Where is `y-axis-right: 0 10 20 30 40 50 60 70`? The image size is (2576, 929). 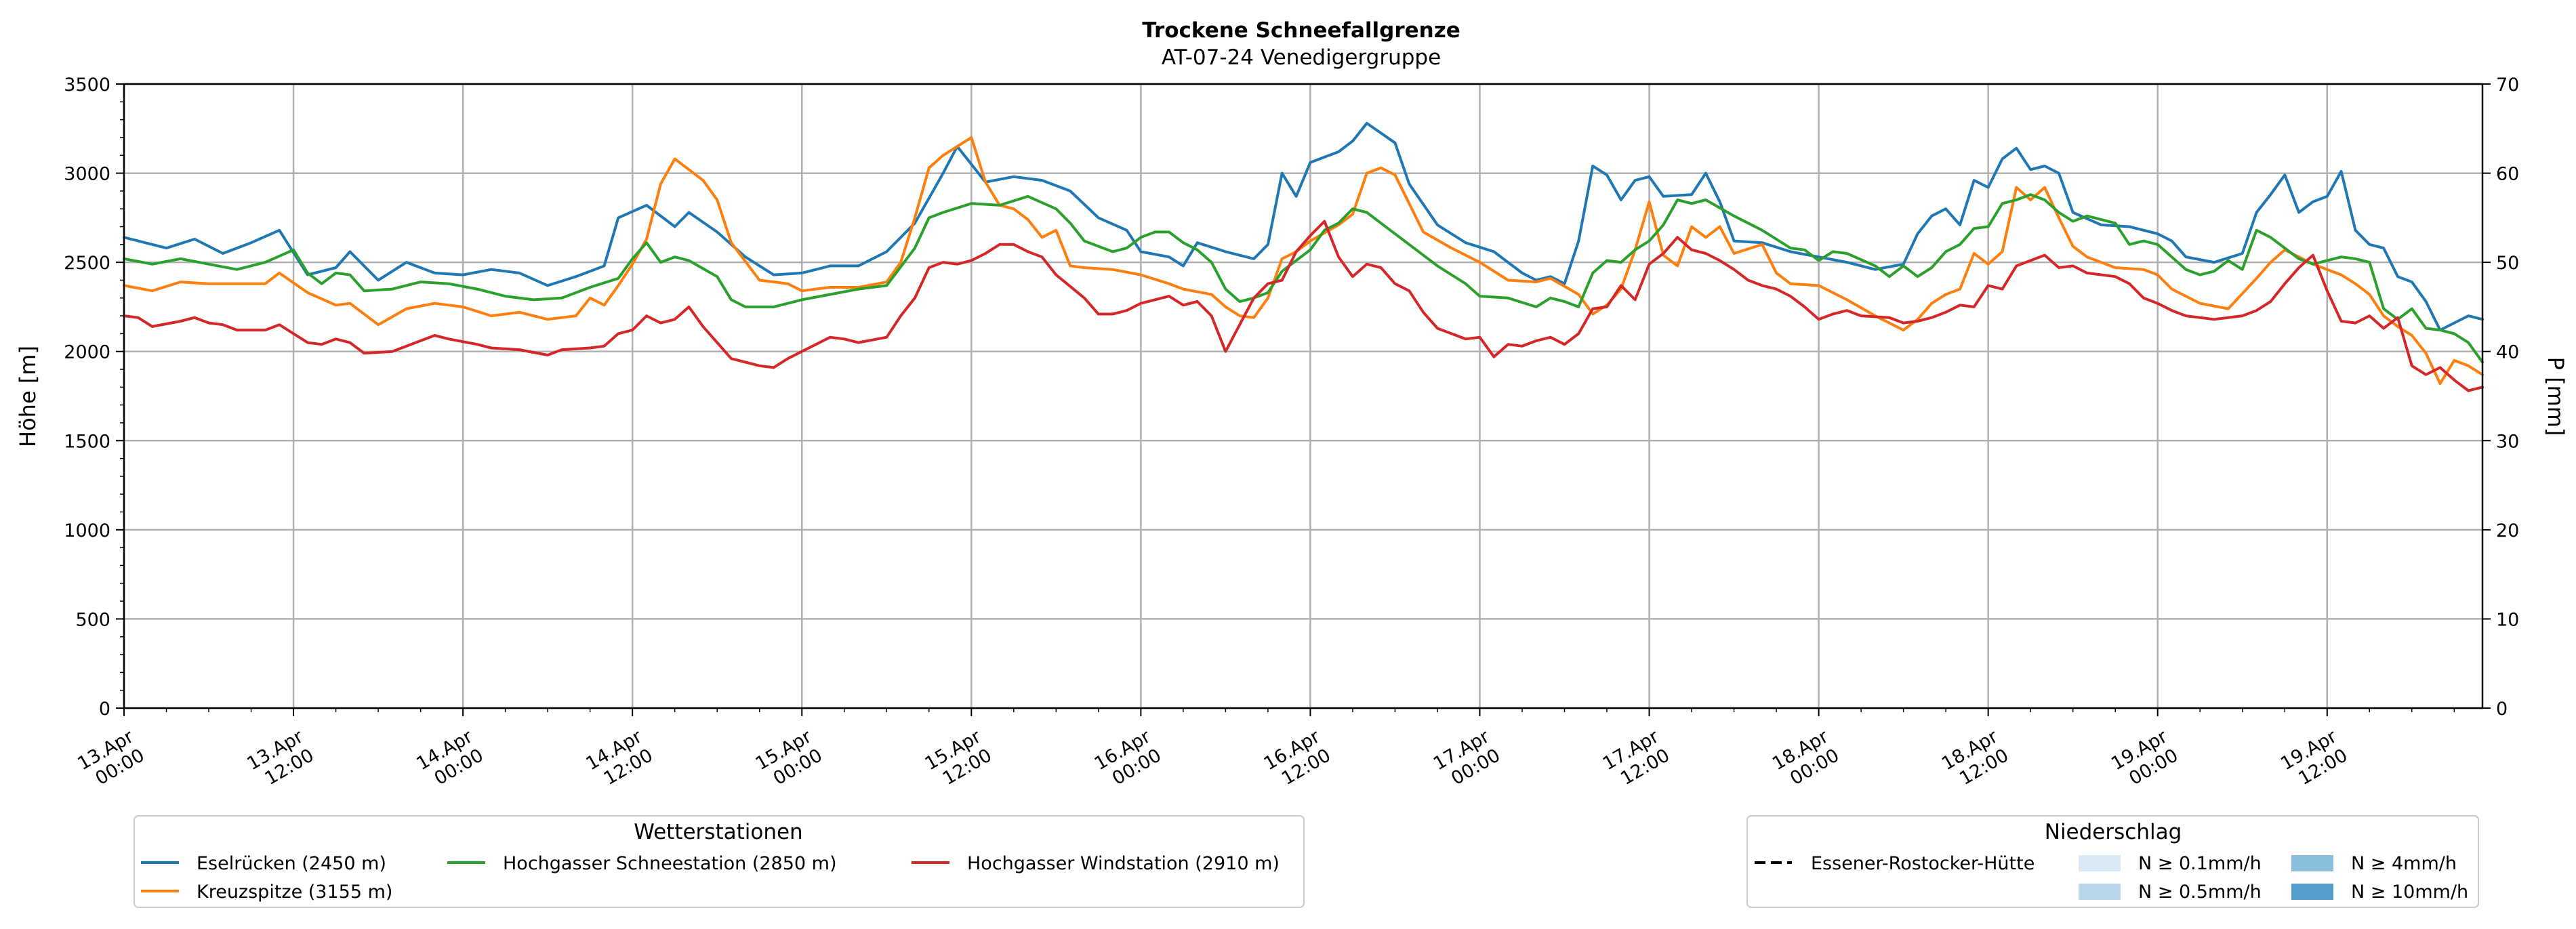
y-axis-right: 0 10 20 30 40 50 60 70 is located at coordinates (2501, 397).